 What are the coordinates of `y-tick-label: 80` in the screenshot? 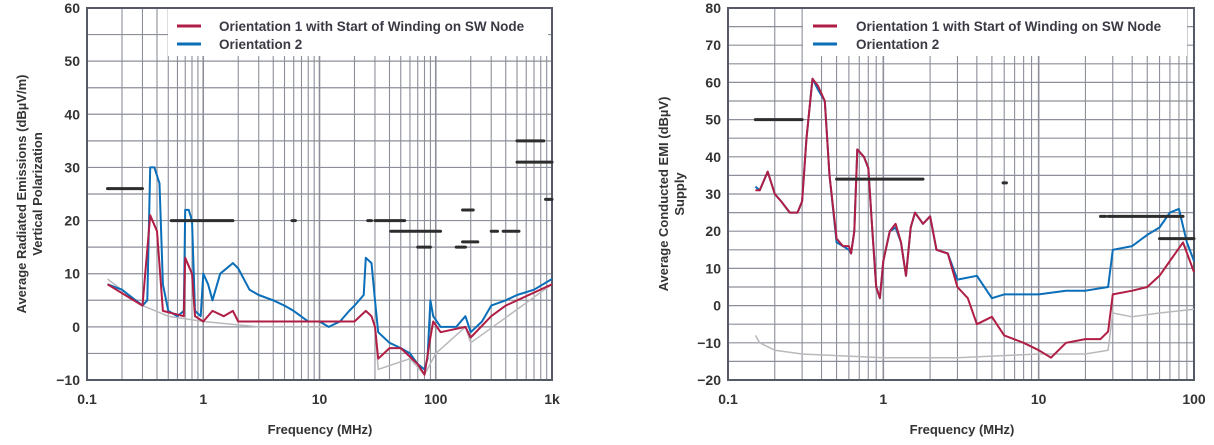 It's located at (713, 8).